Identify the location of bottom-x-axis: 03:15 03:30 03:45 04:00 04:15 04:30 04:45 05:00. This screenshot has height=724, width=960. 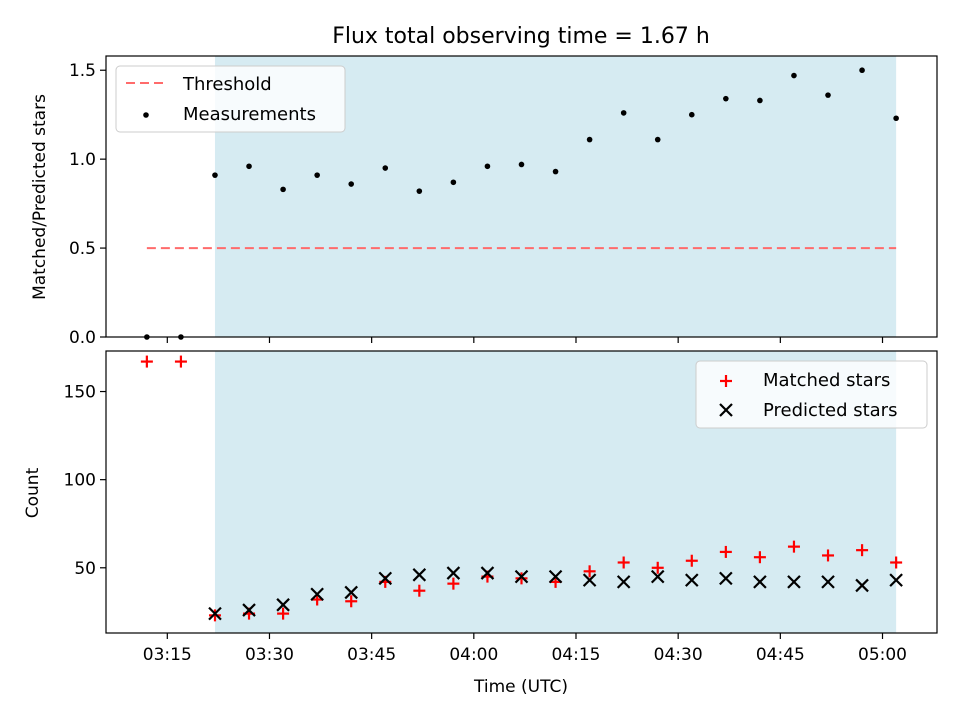
(525, 649).